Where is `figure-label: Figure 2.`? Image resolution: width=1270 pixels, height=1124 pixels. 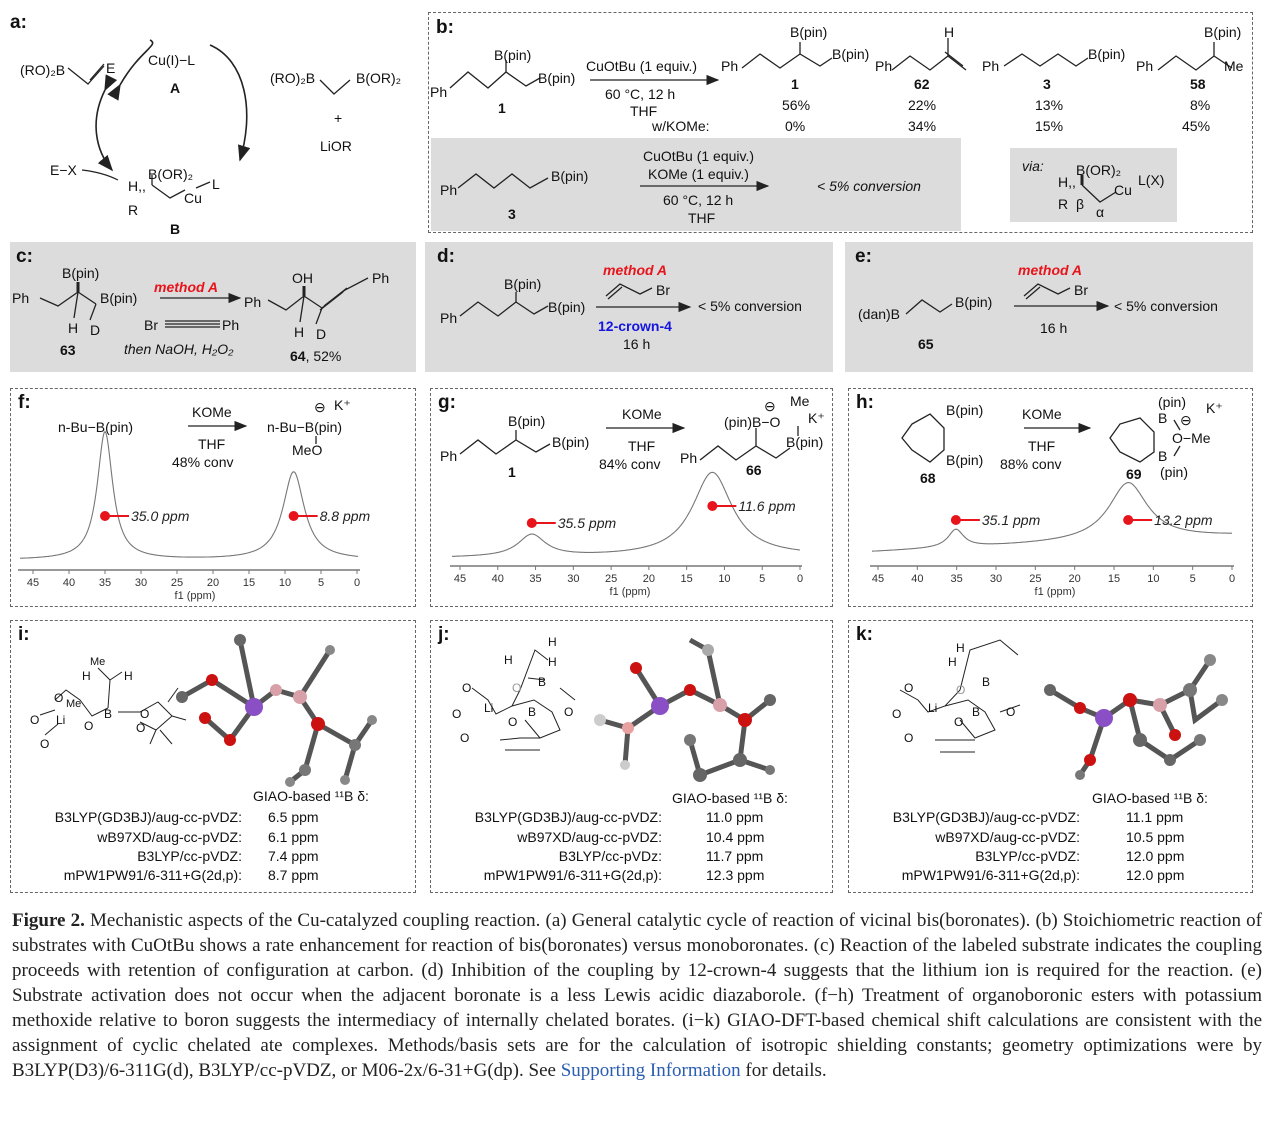 figure-label: Figure 2. is located at coordinates (48, 920).